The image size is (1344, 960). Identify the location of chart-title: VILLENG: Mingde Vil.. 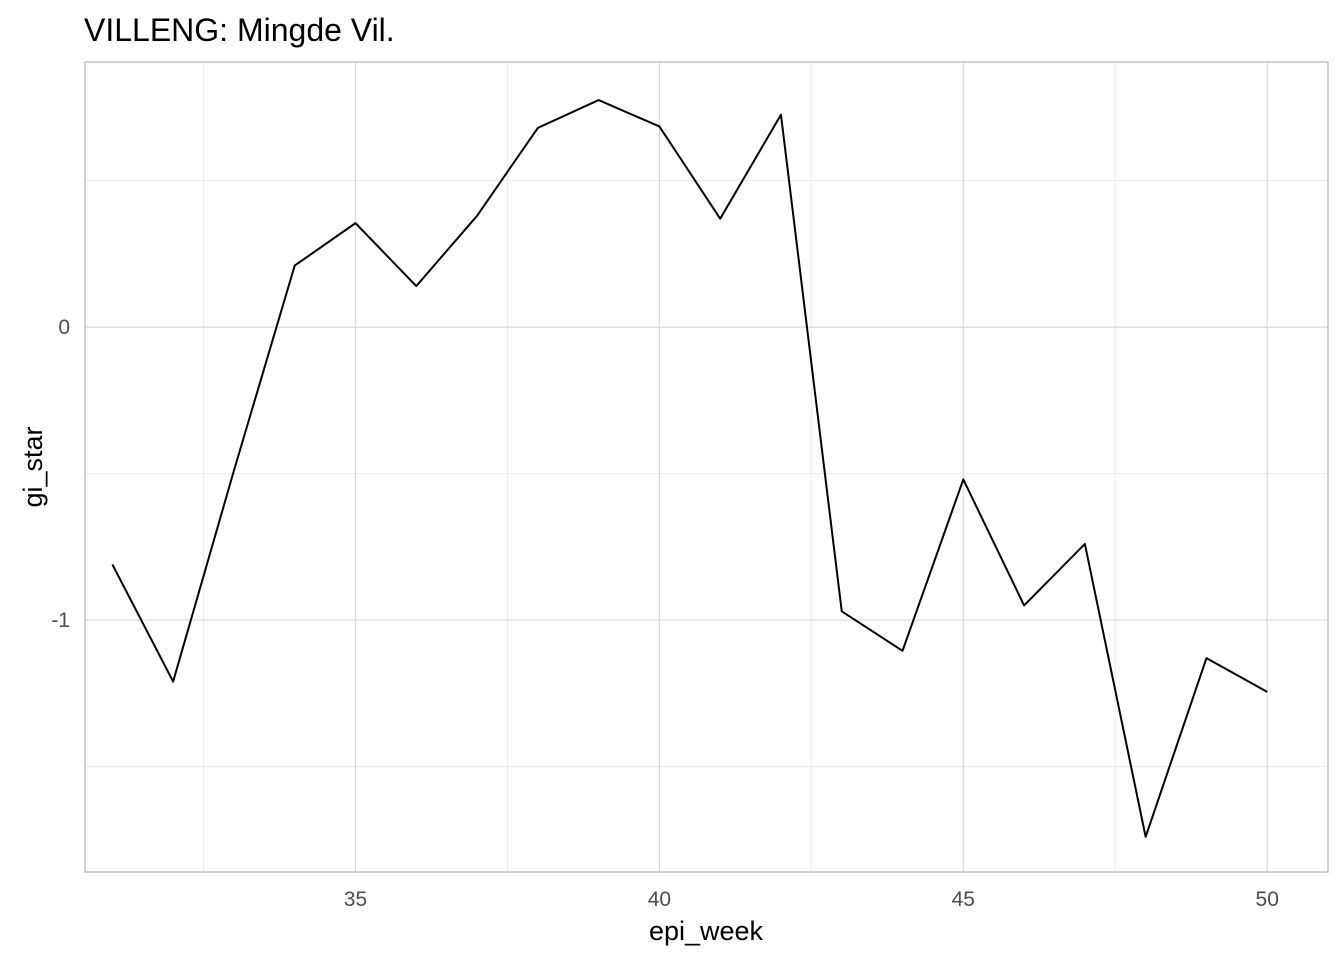
(239, 30).